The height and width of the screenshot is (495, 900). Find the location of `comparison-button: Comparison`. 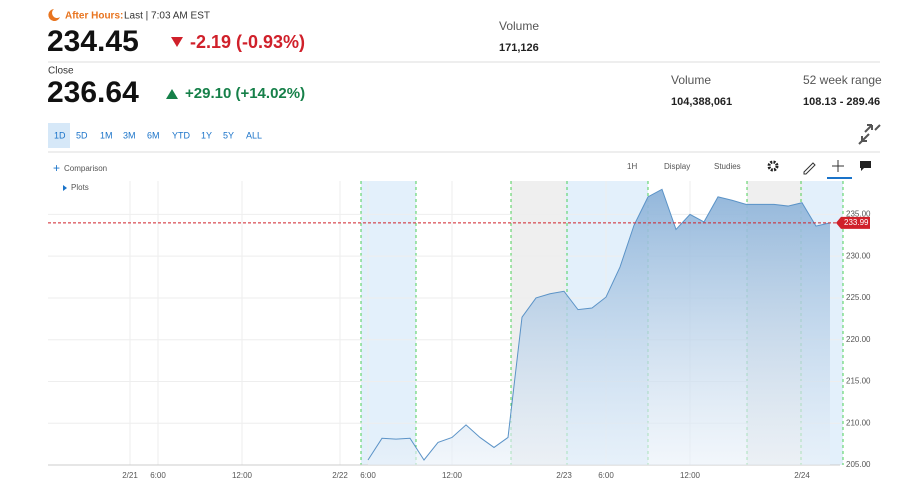

comparison-button: Comparison is located at coordinates (85, 168).